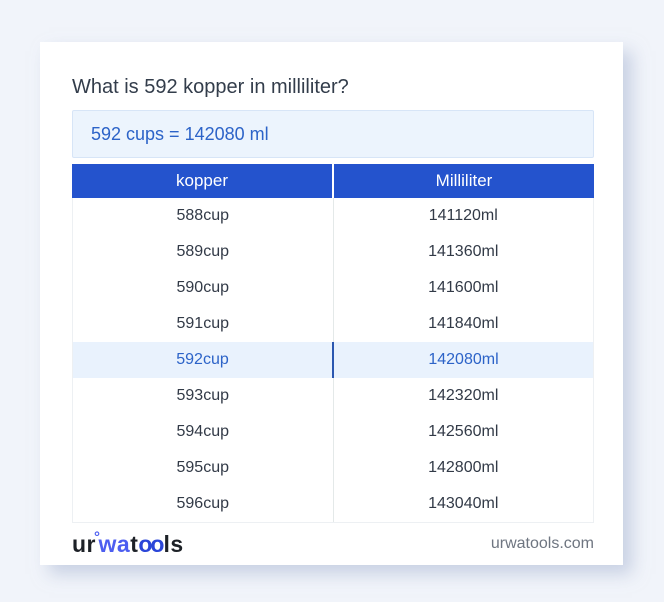 The height and width of the screenshot is (602, 664). Describe the element at coordinates (463, 504) in the screenshot. I see `cell-ml: 143040ml` at that location.